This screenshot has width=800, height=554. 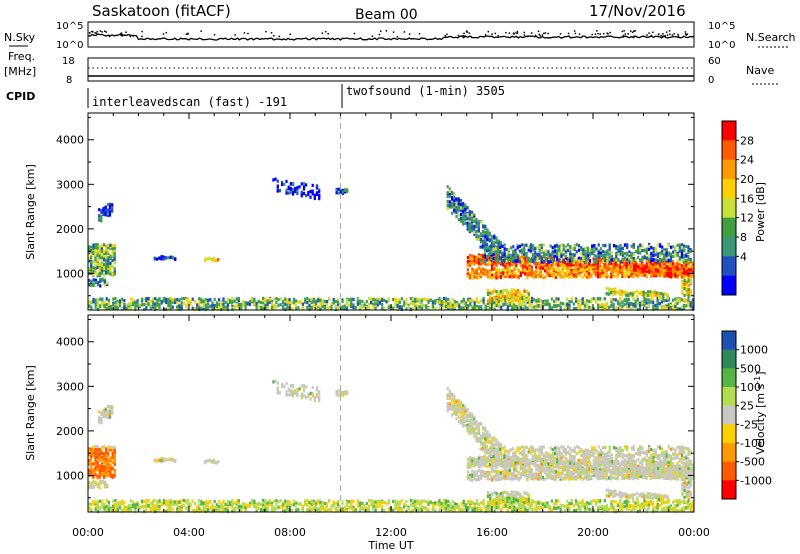 What do you see at coordinates (391, 34) in the screenshot?
I see `nsky-frame` at bounding box center [391, 34].